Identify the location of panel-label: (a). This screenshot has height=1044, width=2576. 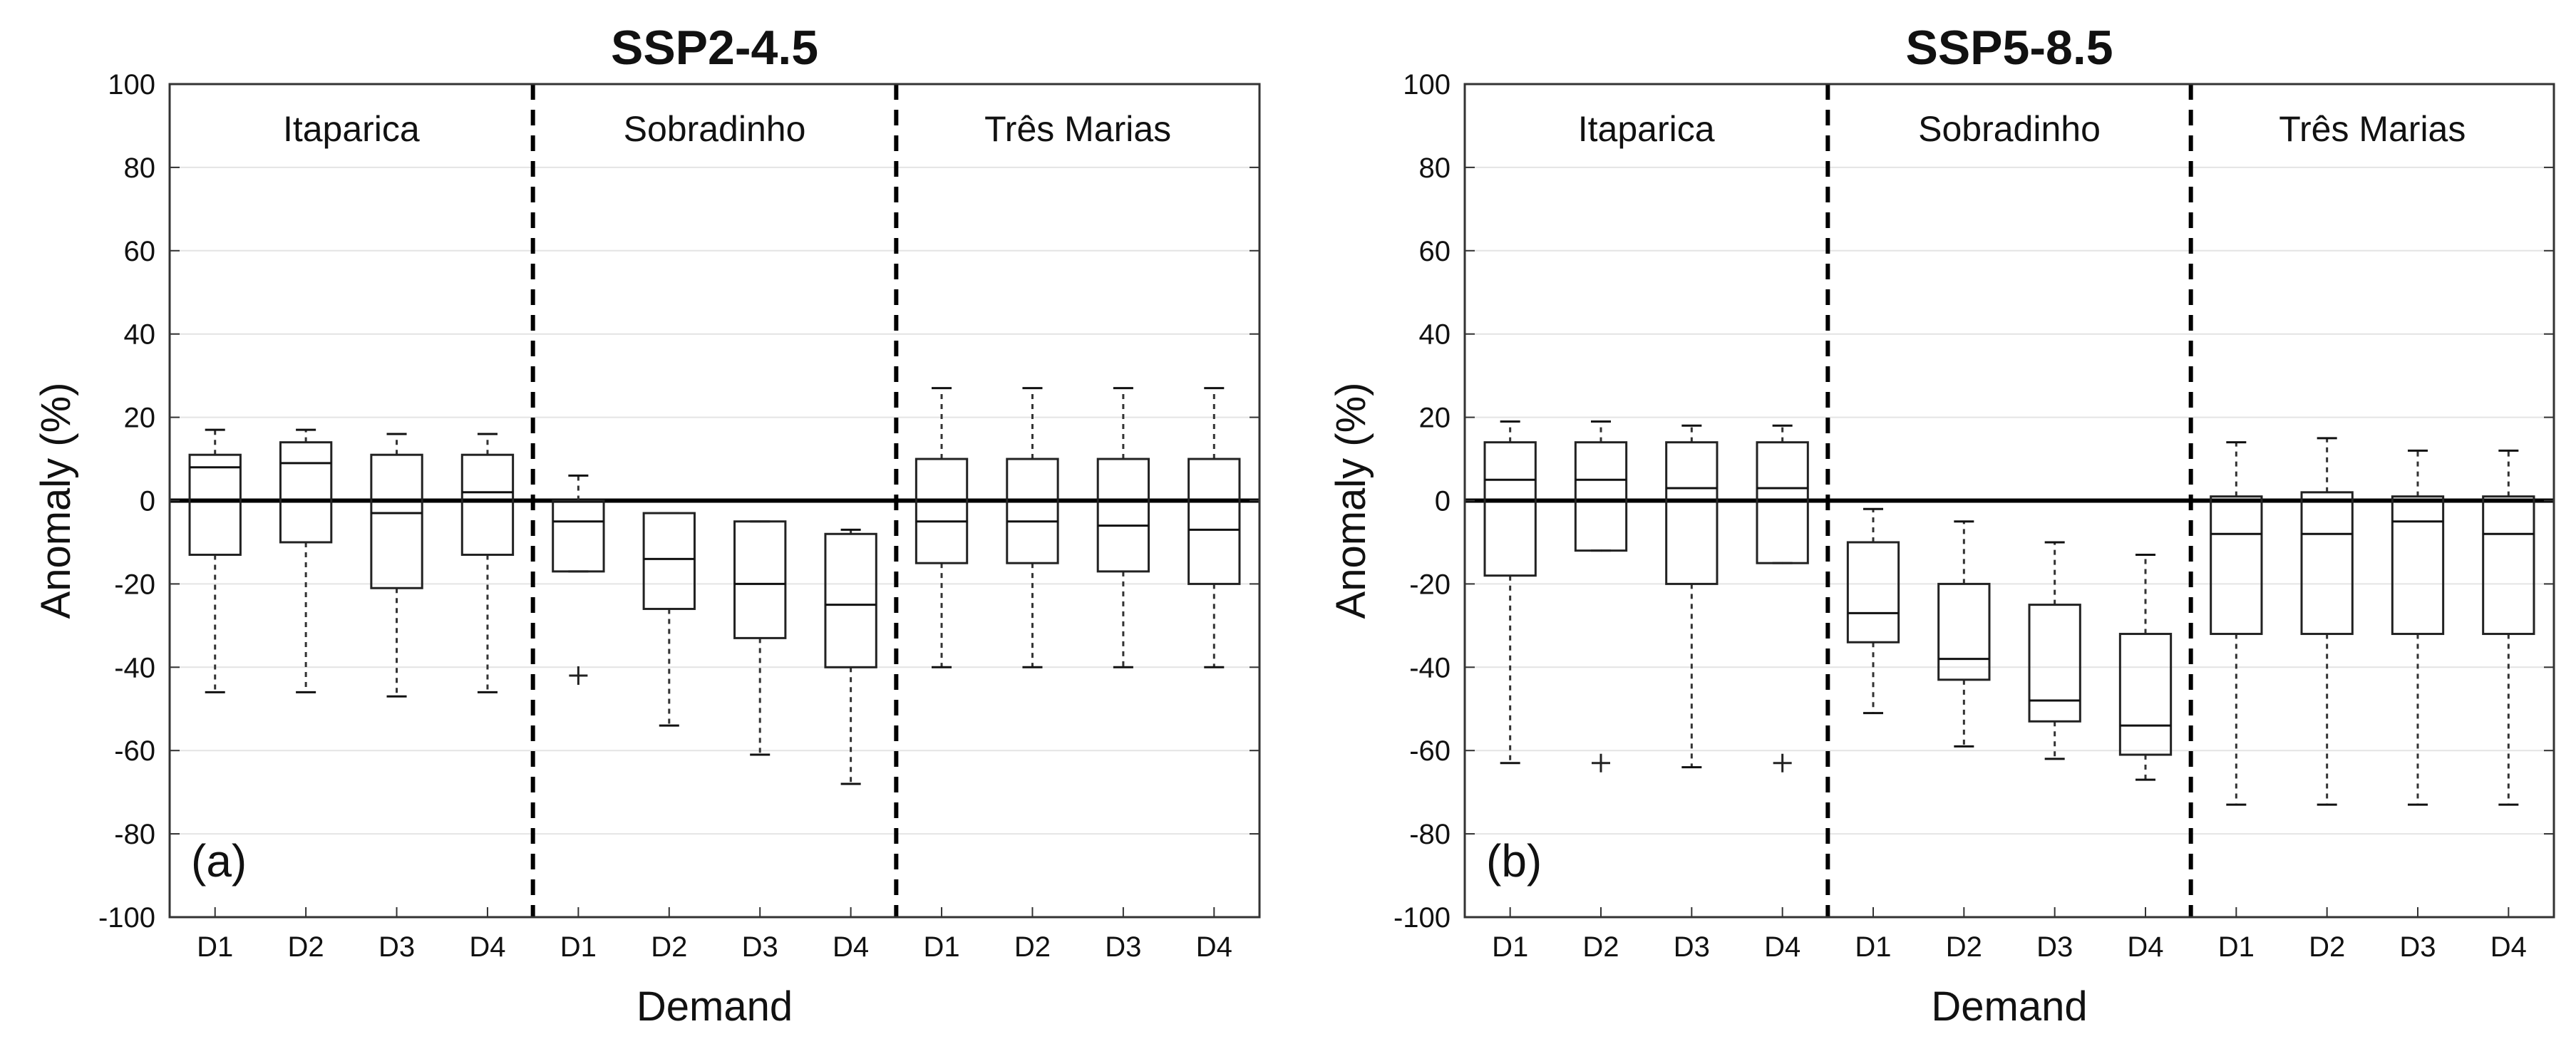
(219, 861).